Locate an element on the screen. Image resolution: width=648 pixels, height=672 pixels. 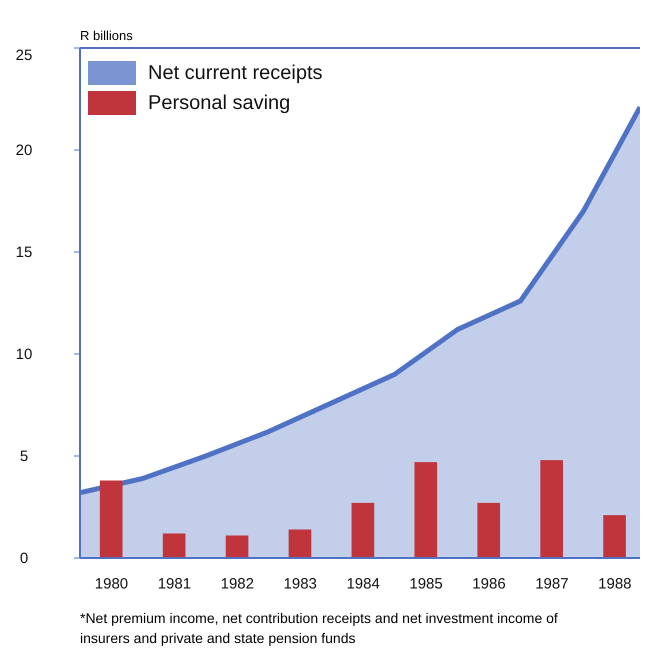
y-axis-title: R billions is located at coordinates (106, 35).